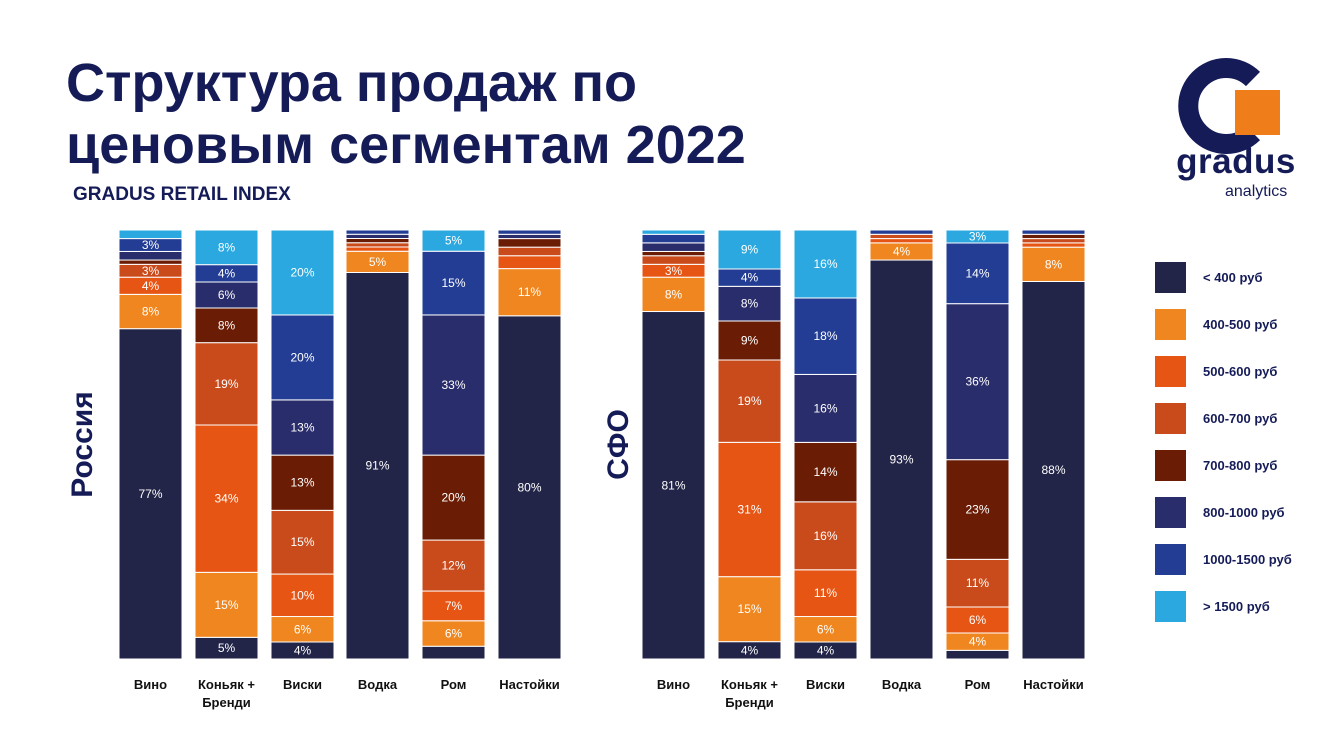  Describe the element at coordinates (82, 444) in the screenshot. I see `region-label: Россия` at that location.